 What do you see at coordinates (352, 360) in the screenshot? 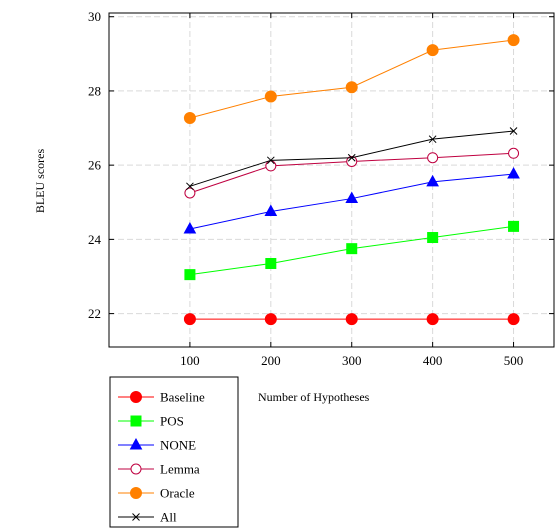
I see `x-tick-label: 300` at bounding box center [352, 360].